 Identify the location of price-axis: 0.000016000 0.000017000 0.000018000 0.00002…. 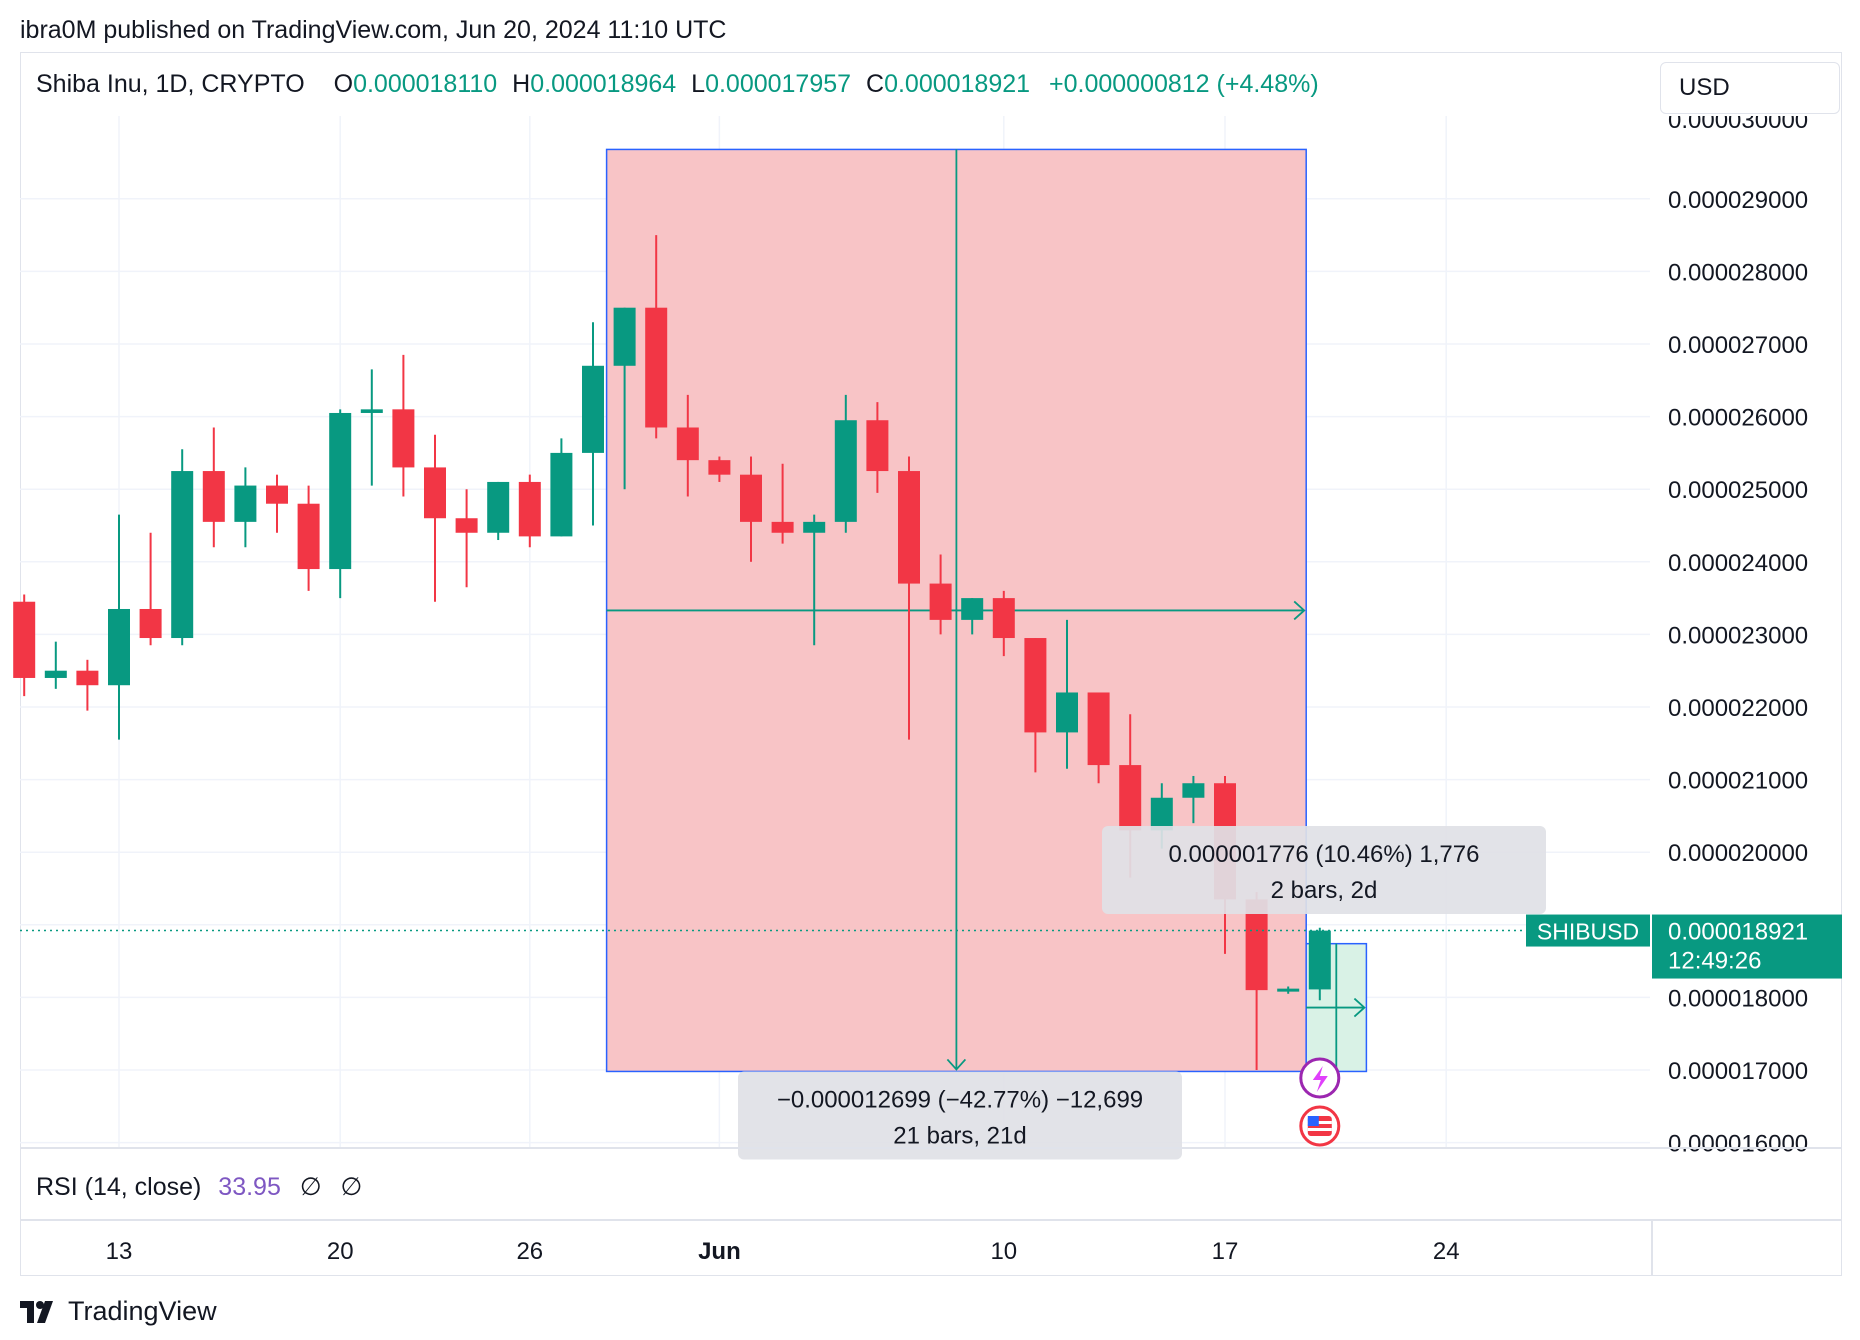
(1738, 637).